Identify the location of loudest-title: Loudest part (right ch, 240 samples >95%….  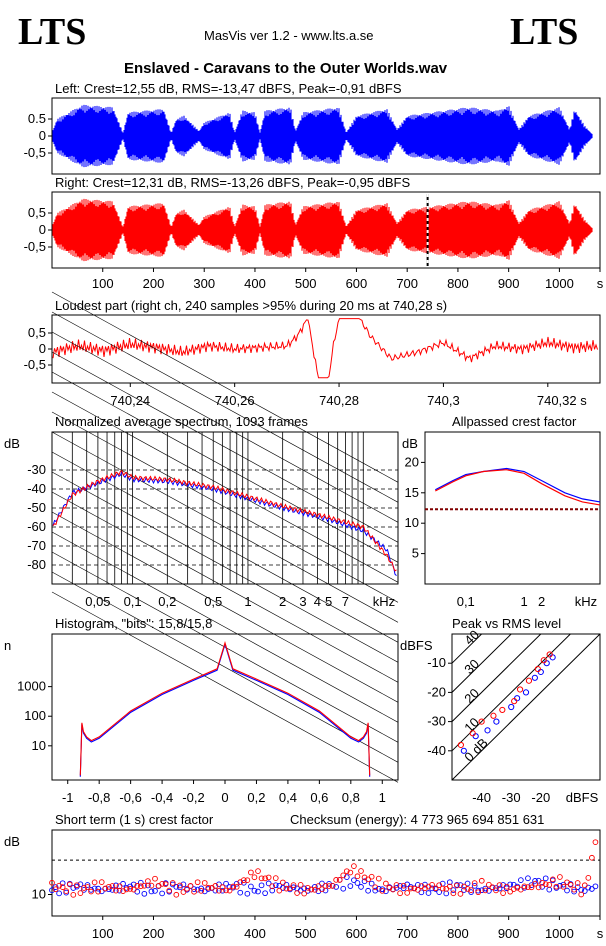
(251, 305).